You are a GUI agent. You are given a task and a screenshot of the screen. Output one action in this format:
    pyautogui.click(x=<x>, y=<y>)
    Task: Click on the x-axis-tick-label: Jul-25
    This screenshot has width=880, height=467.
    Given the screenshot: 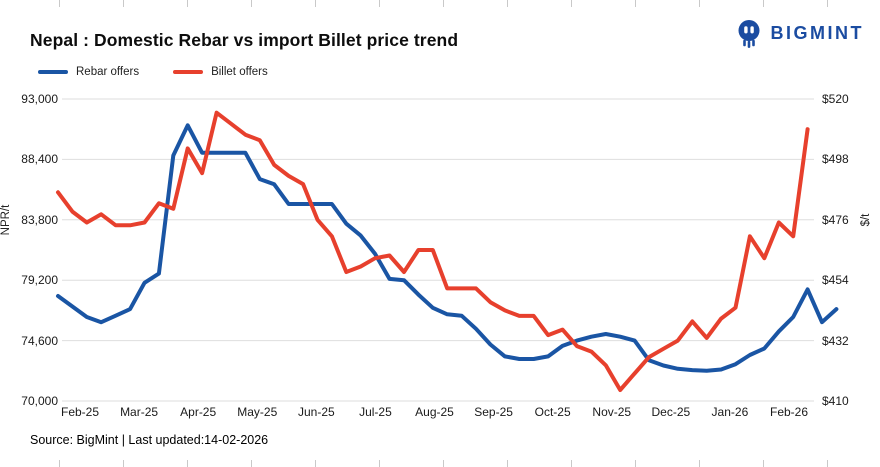 What is the action you would take?
    pyautogui.click(x=375, y=412)
    